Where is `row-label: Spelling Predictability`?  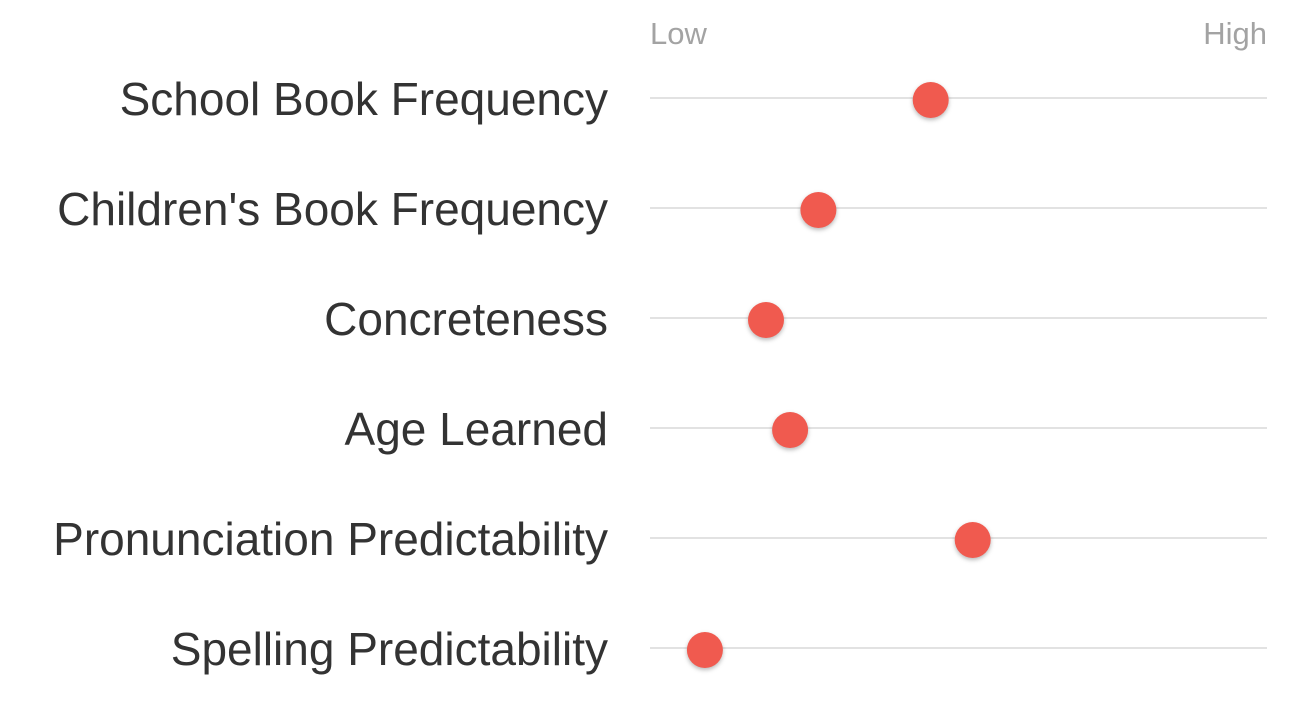 row-label: Spelling Predictability is located at coordinates (389, 649).